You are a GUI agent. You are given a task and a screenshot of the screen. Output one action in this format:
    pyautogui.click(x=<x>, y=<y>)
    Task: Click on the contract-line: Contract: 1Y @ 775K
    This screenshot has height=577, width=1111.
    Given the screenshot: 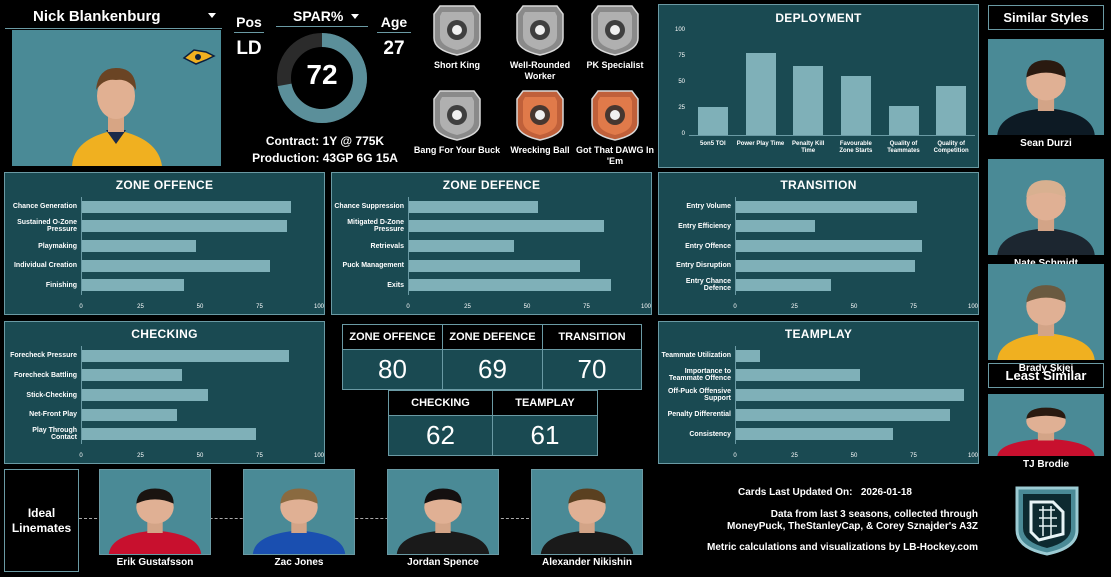 What is the action you would take?
    pyautogui.click(x=325, y=141)
    